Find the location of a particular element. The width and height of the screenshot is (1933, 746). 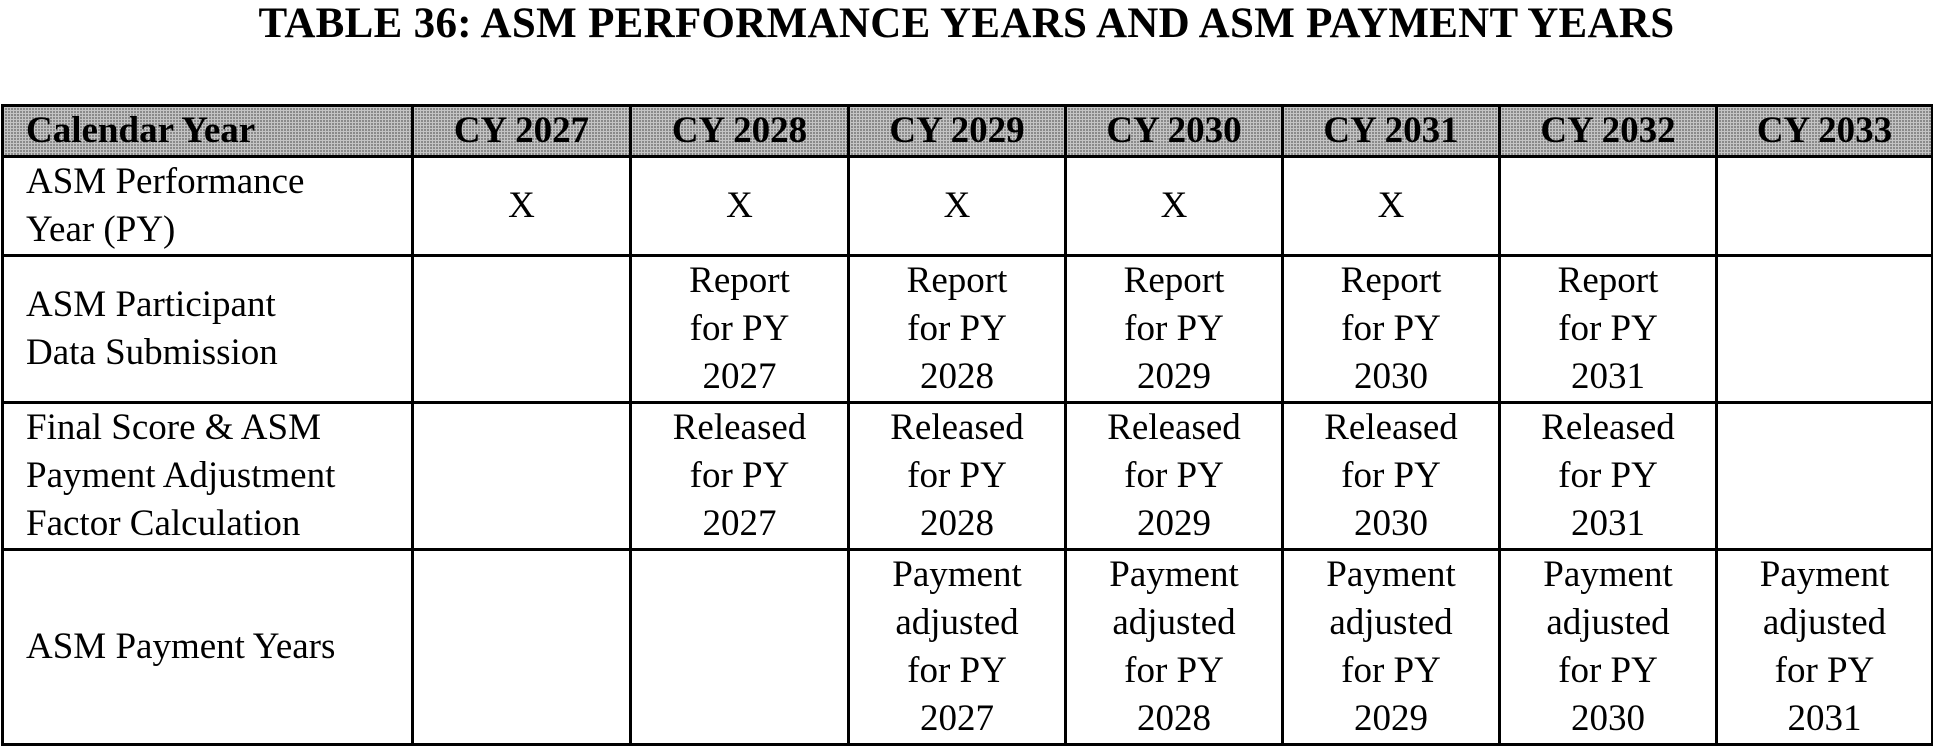

table-cell: Released for PY 2028 is located at coordinates (957, 476).